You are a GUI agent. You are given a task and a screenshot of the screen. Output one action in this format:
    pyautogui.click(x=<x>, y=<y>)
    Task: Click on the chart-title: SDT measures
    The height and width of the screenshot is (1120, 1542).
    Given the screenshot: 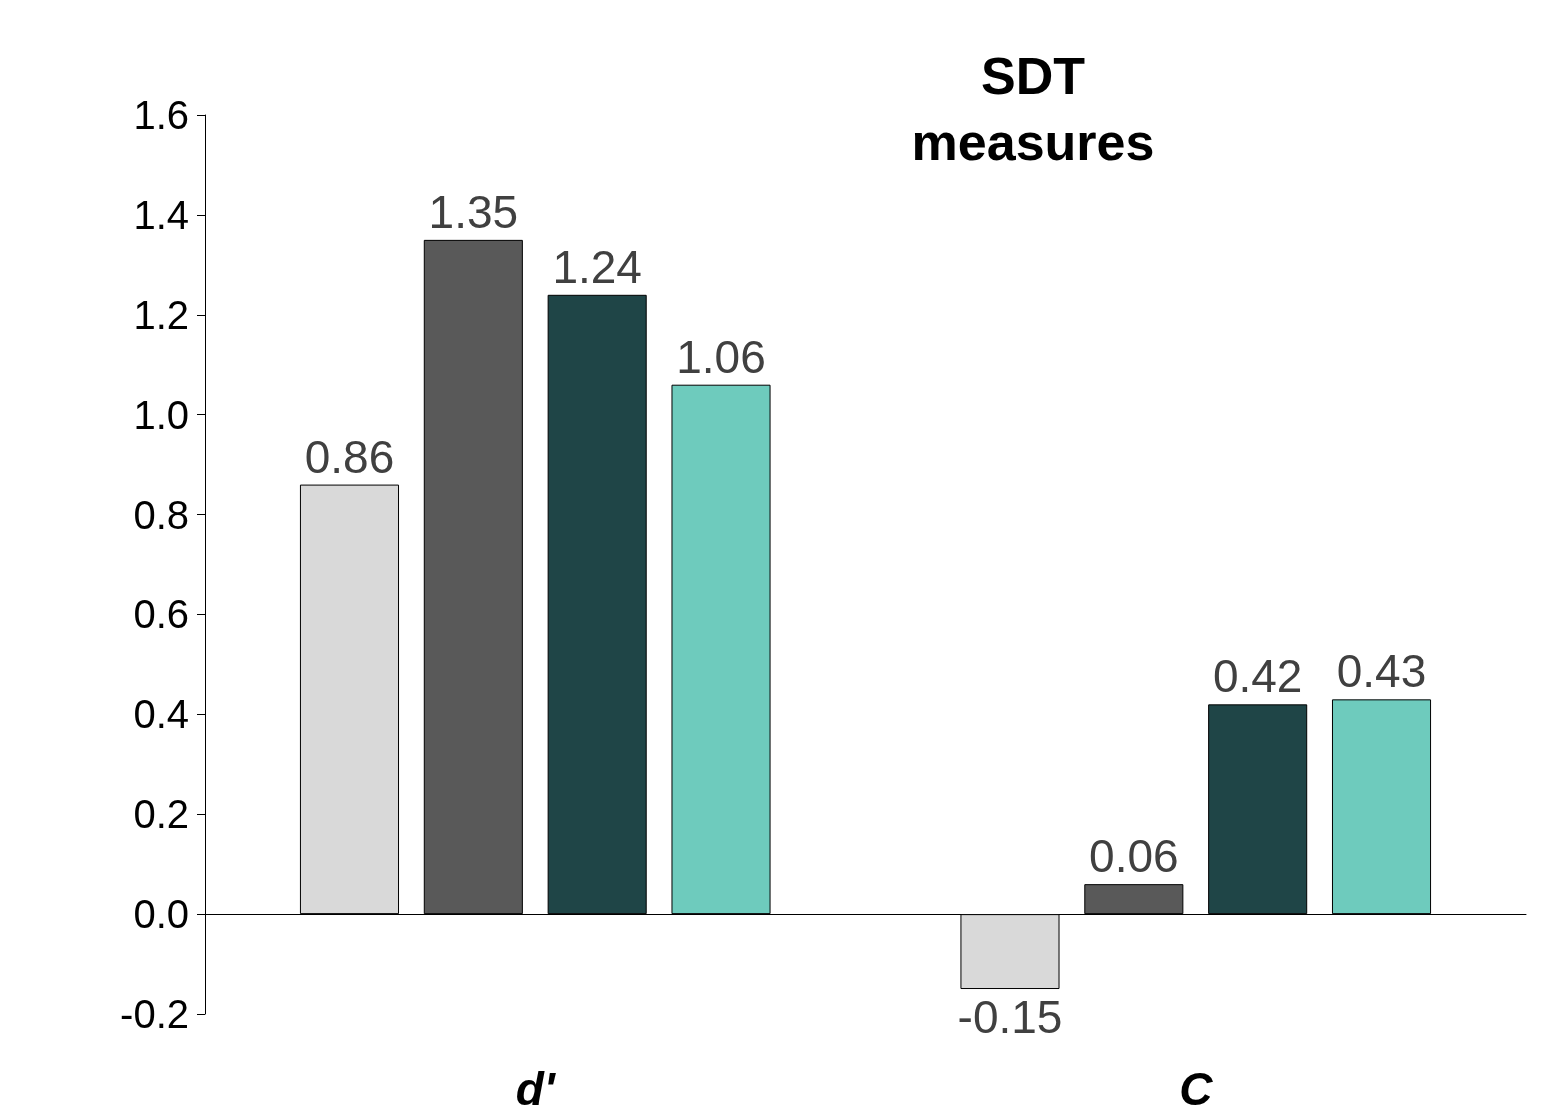 What is the action you would take?
    pyautogui.click(x=1033, y=109)
    